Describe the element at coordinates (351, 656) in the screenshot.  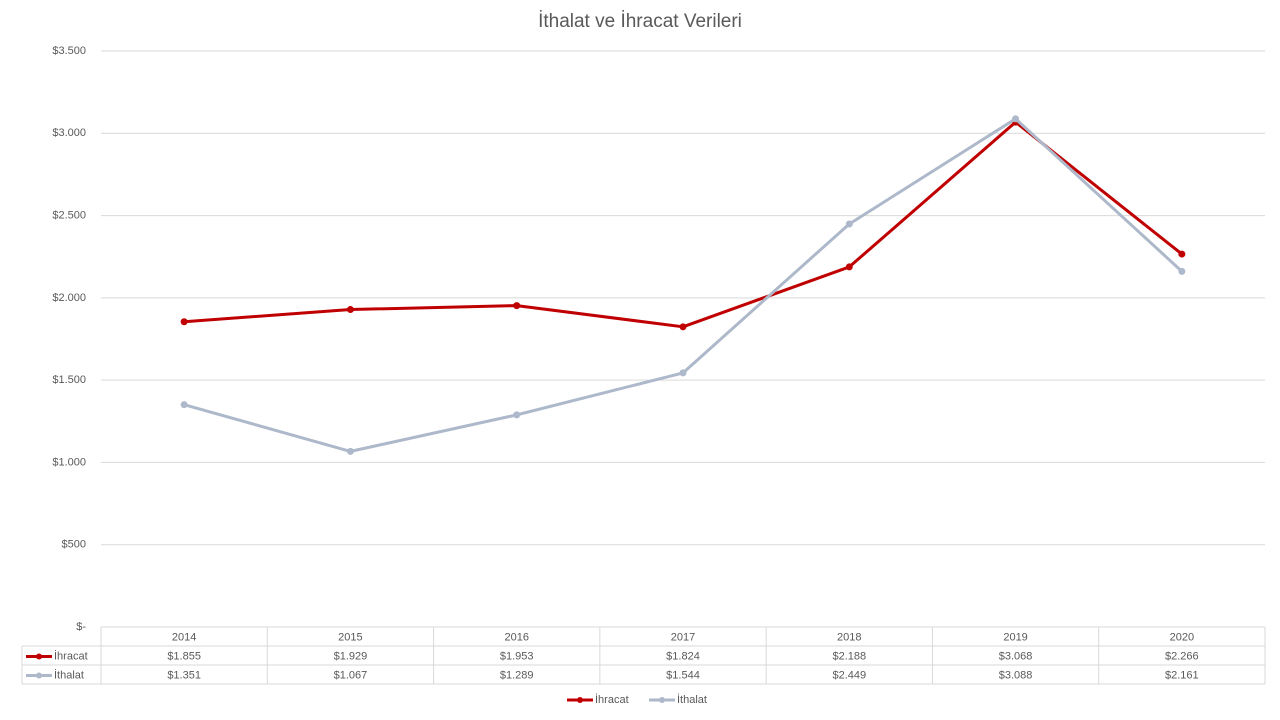
I see `table-value: $1.929` at that location.